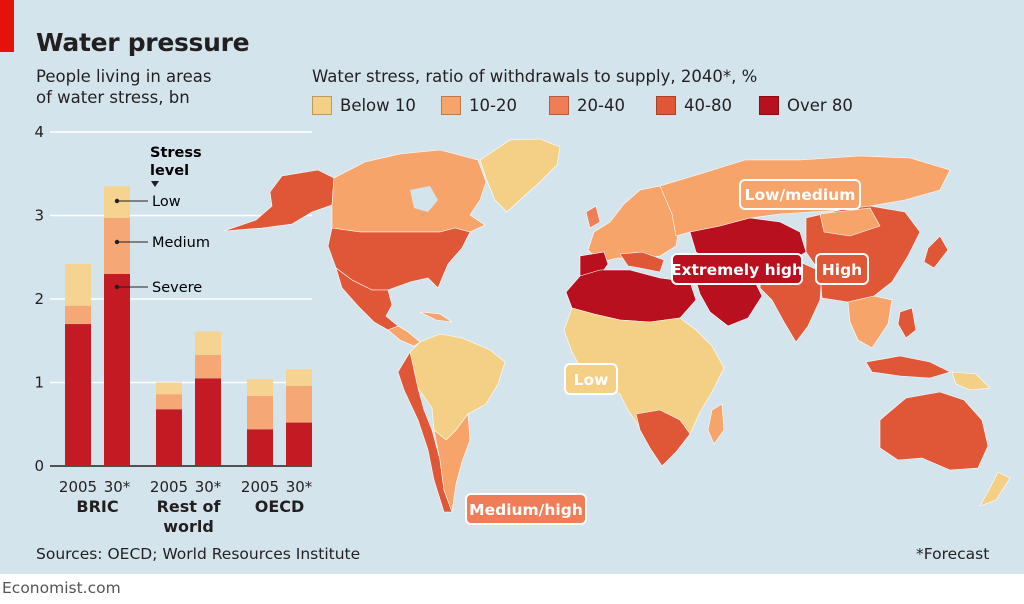 The image size is (1024, 604). Describe the element at coordinates (820, 105) in the screenshot. I see `legend-label: Over 80` at that location.